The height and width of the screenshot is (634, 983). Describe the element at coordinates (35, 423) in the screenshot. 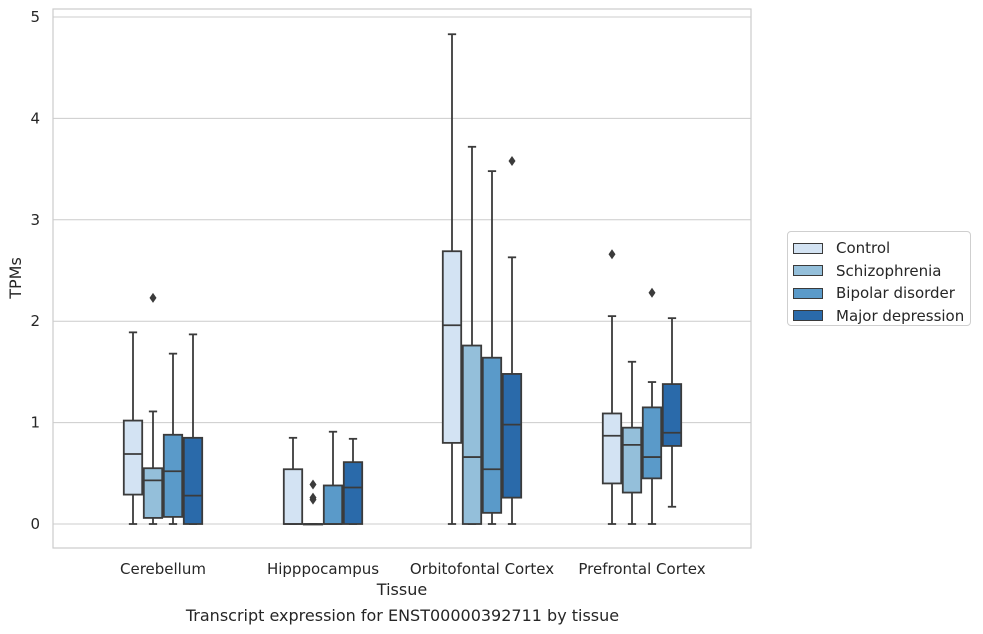

I see `y-tick-label: 1` at that location.